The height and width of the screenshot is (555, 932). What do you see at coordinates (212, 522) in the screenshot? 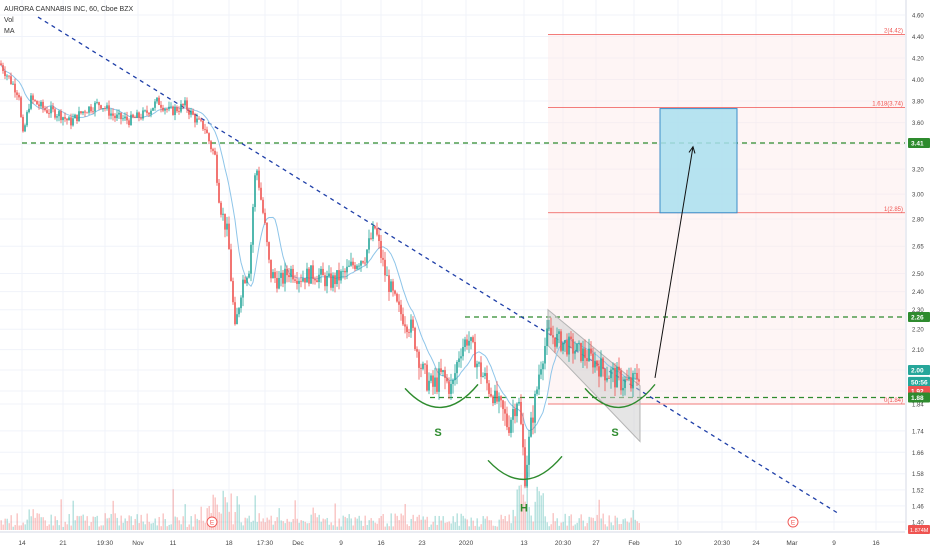
I see `earnings-marker` at bounding box center [212, 522].